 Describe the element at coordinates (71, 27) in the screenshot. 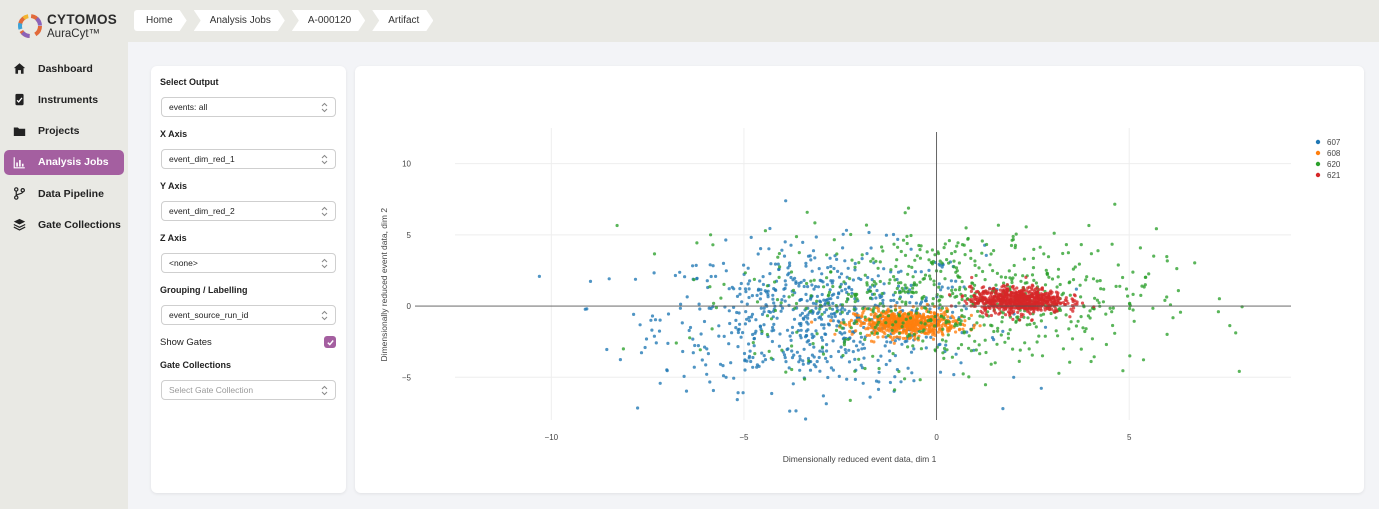

I see `logo: CYTOMOS AuraCyt™` at that location.